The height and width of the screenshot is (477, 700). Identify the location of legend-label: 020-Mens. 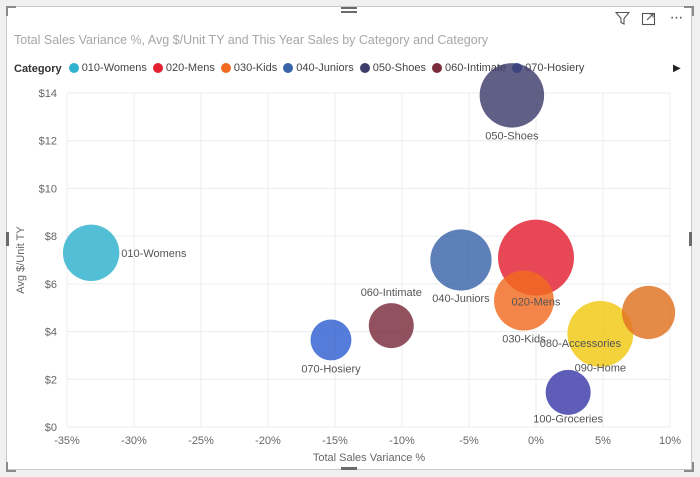
(190, 68).